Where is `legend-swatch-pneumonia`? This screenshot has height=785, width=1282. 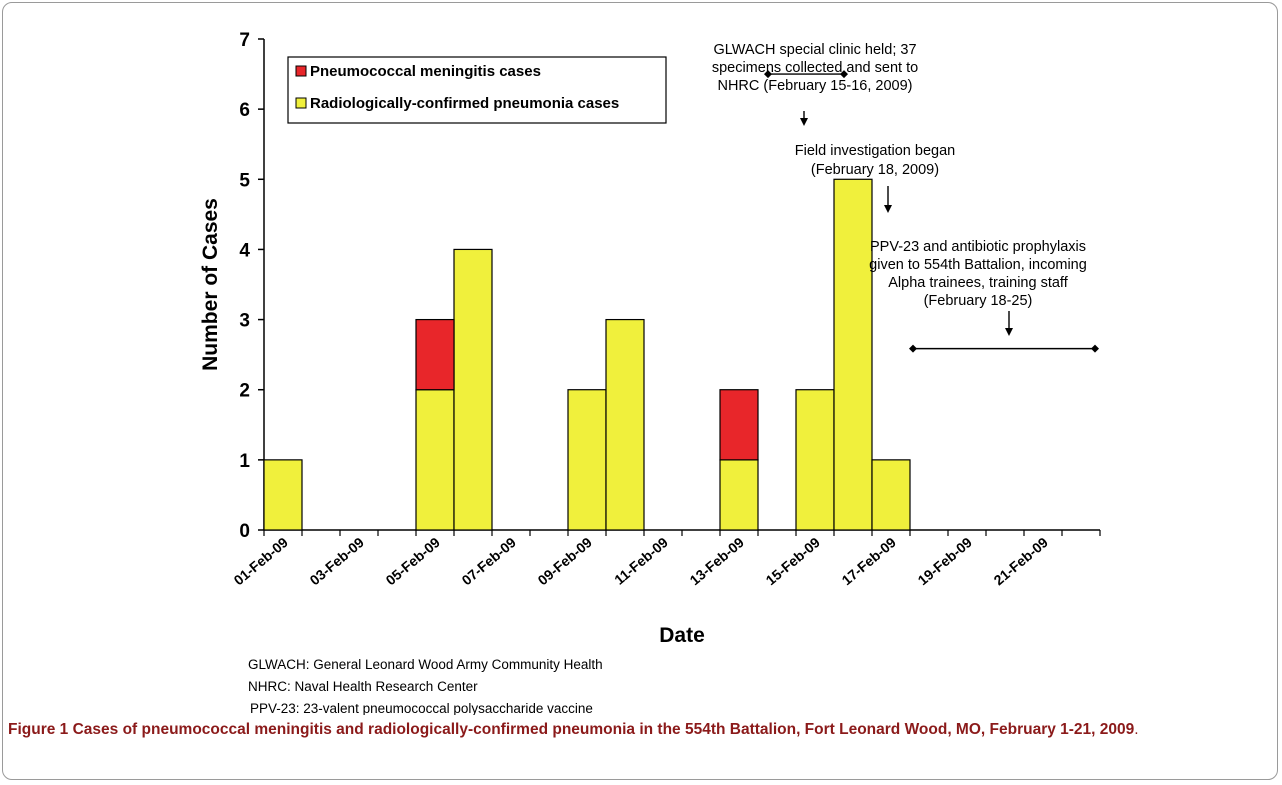
legend-swatch-pneumonia is located at coordinates (301, 103).